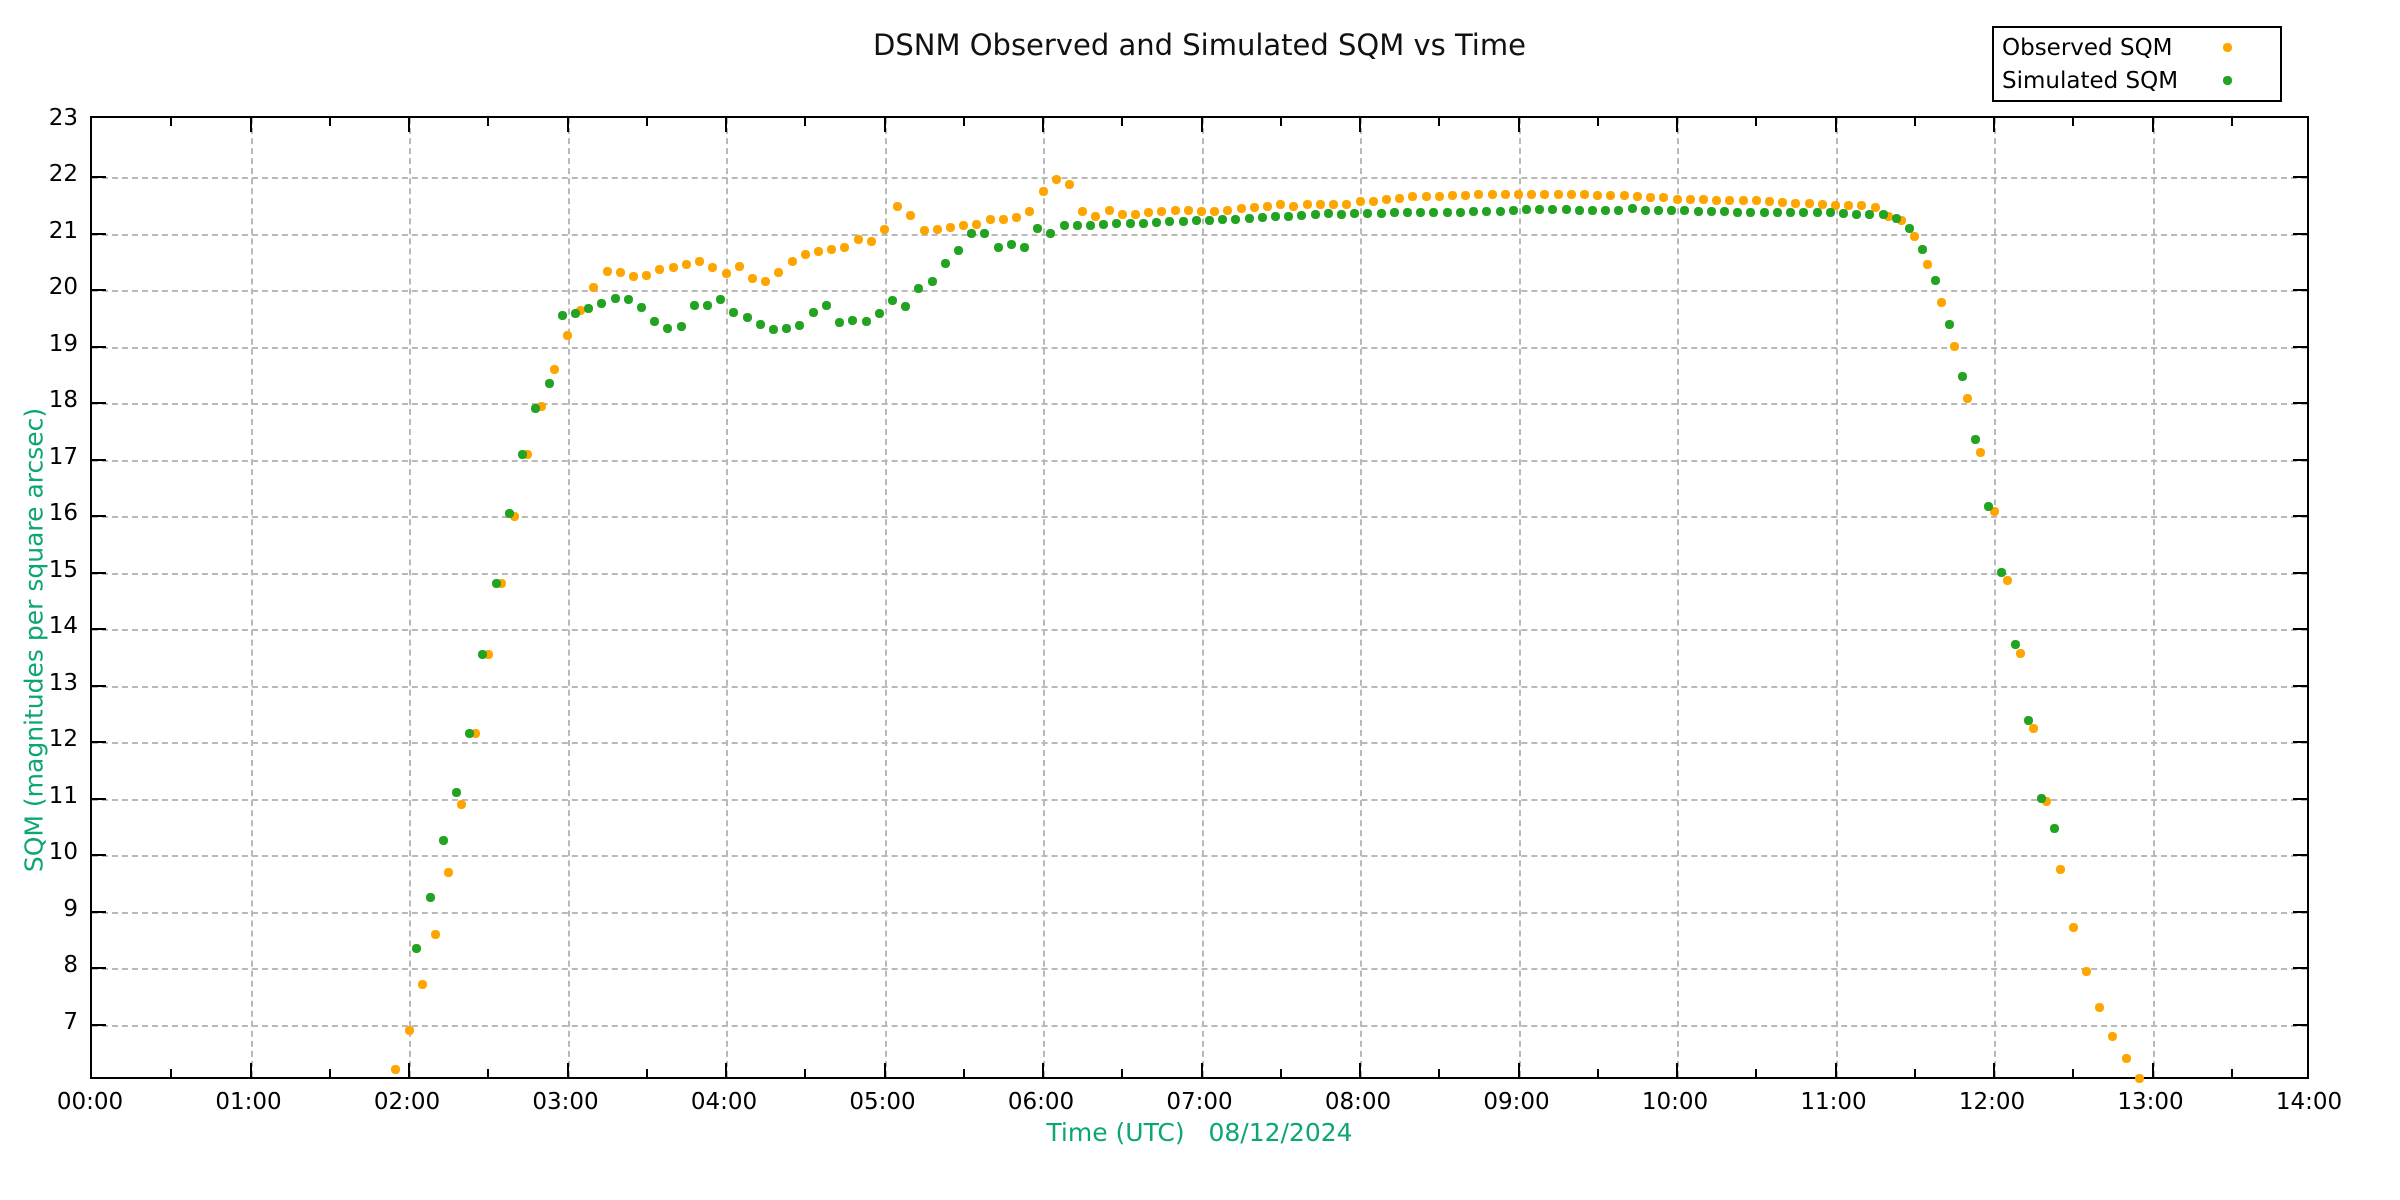 The image size is (2400, 1200). I want to click on x-minor-tick-bottom, so click(1280, 1073).